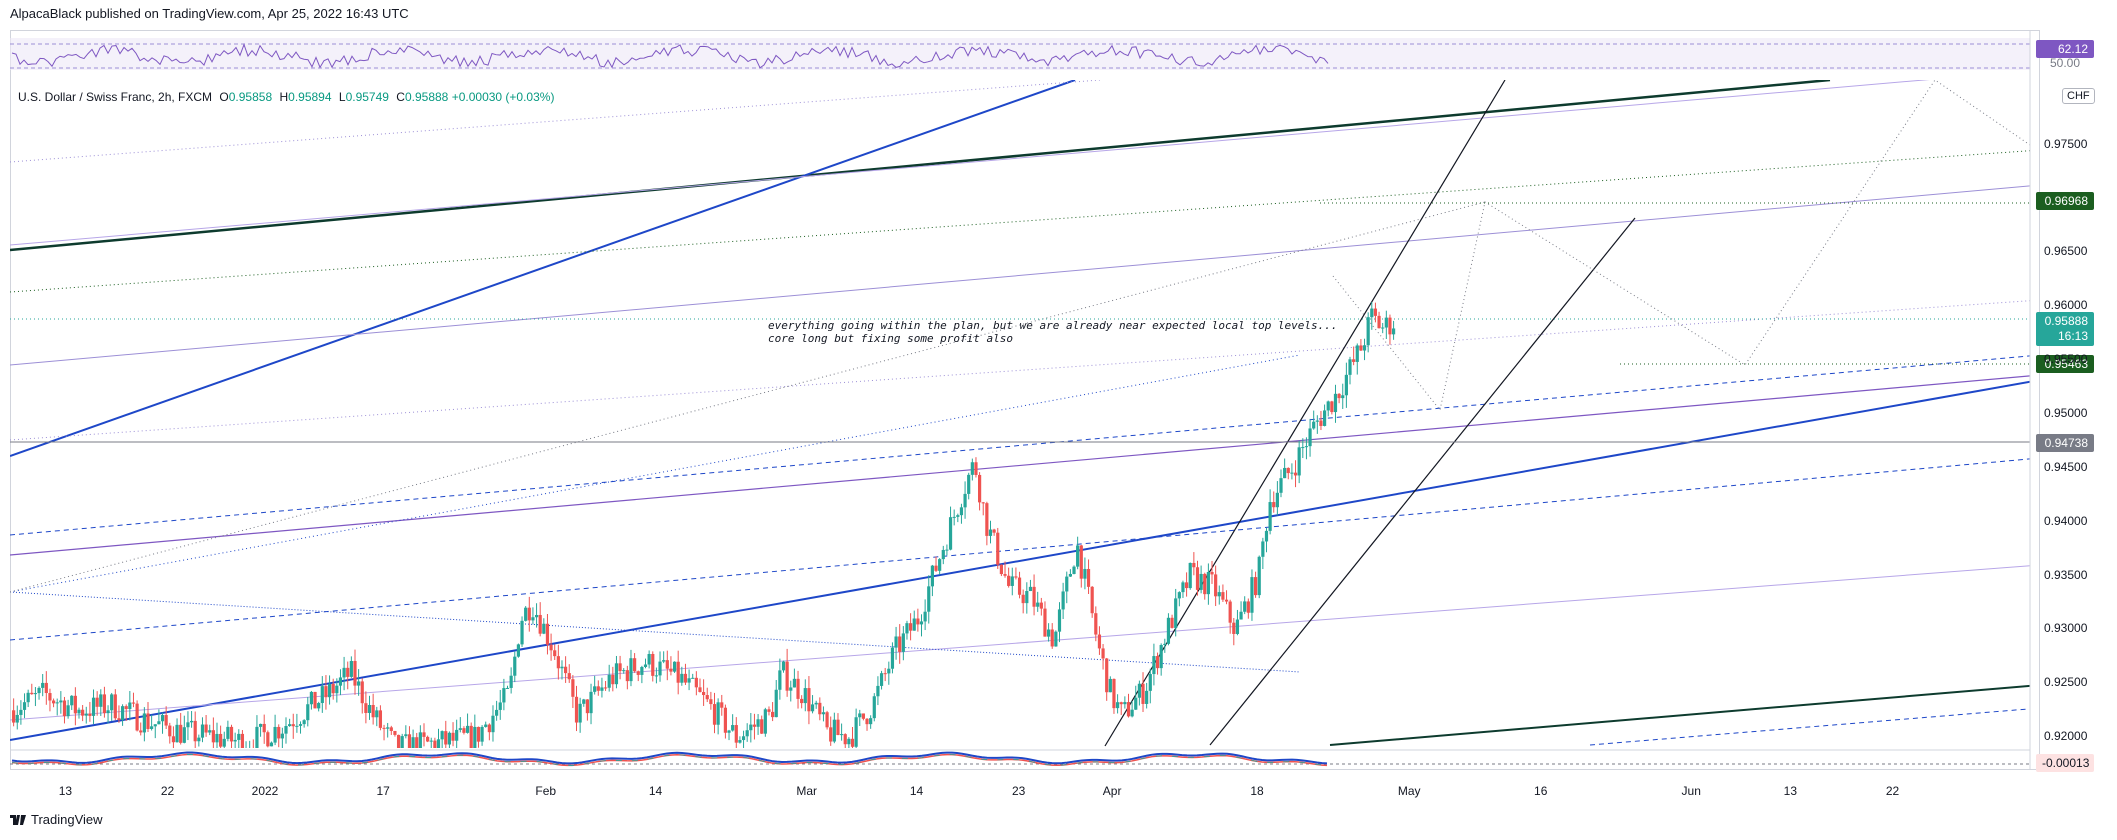 The image size is (2117, 840). Describe the element at coordinates (1112, 791) in the screenshot. I see `x-tick-label: Apr` at that location.